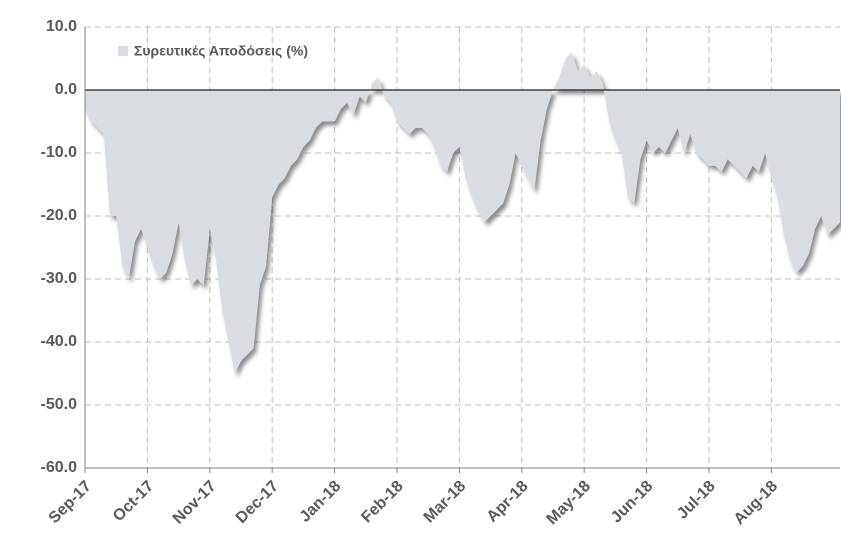  Describe the element at coordinates (632, 502) in the screenshot. I see `x-tick-label: Jun-18` at that location.